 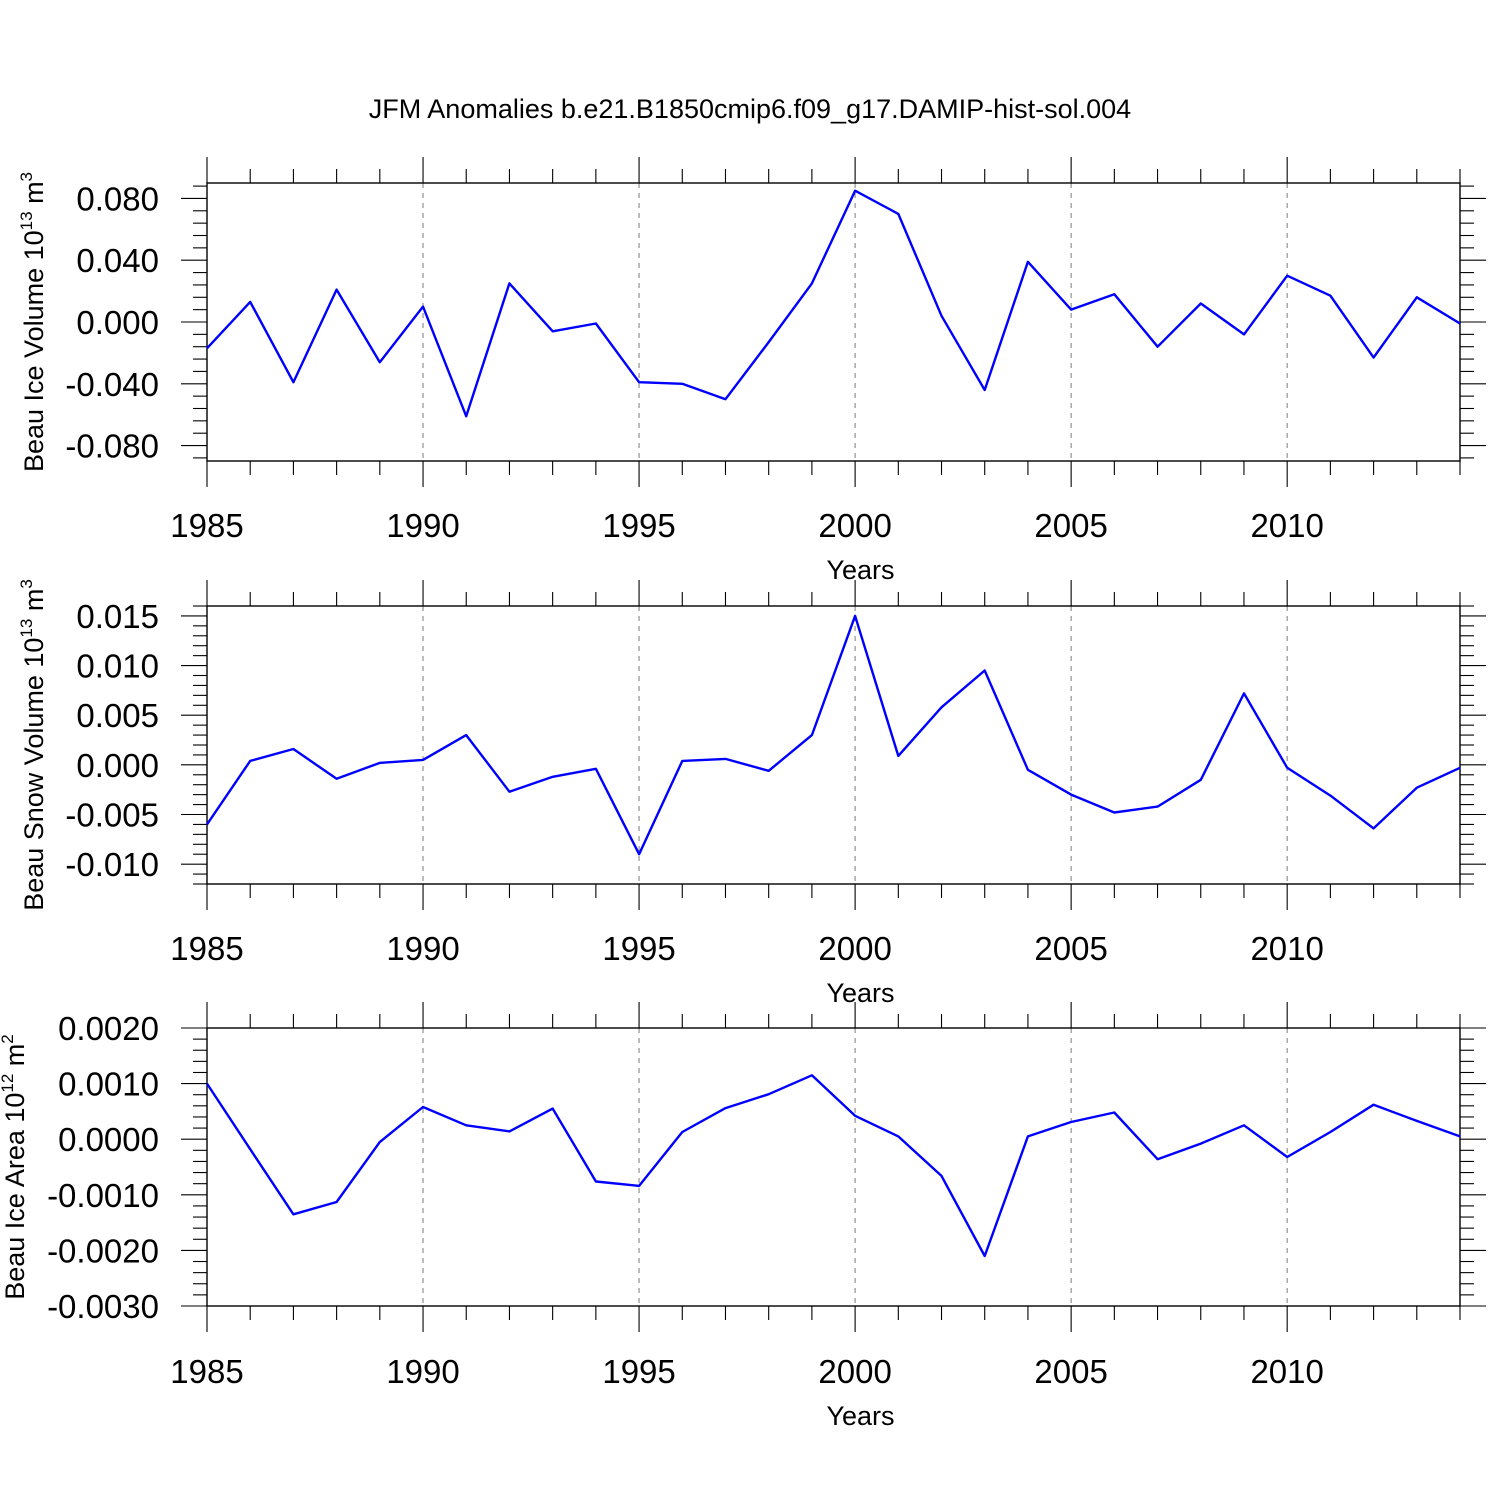 What do you see at coordinates (117, 715) in the screenshot?
I see `y-tick-label: 0.005` at bounding box center [117, 715].